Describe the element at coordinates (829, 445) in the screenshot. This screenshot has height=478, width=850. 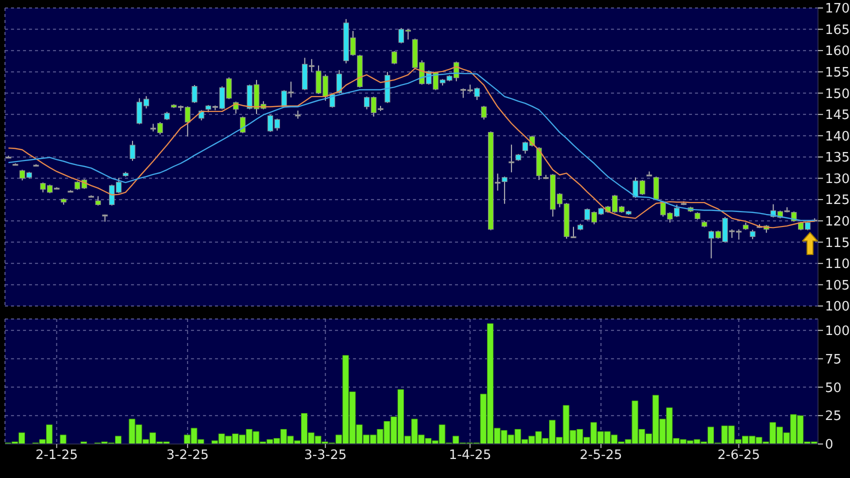
I see `y-tick-label: 0` at that location.